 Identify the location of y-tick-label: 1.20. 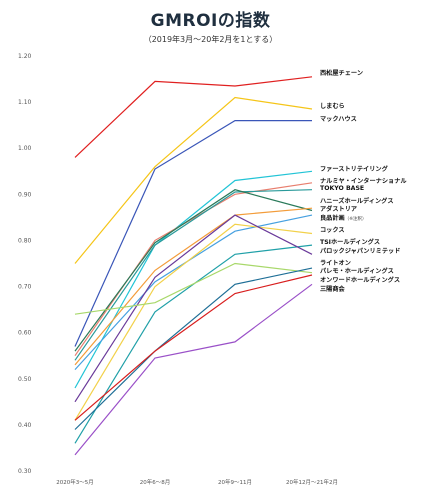
(25, 56).